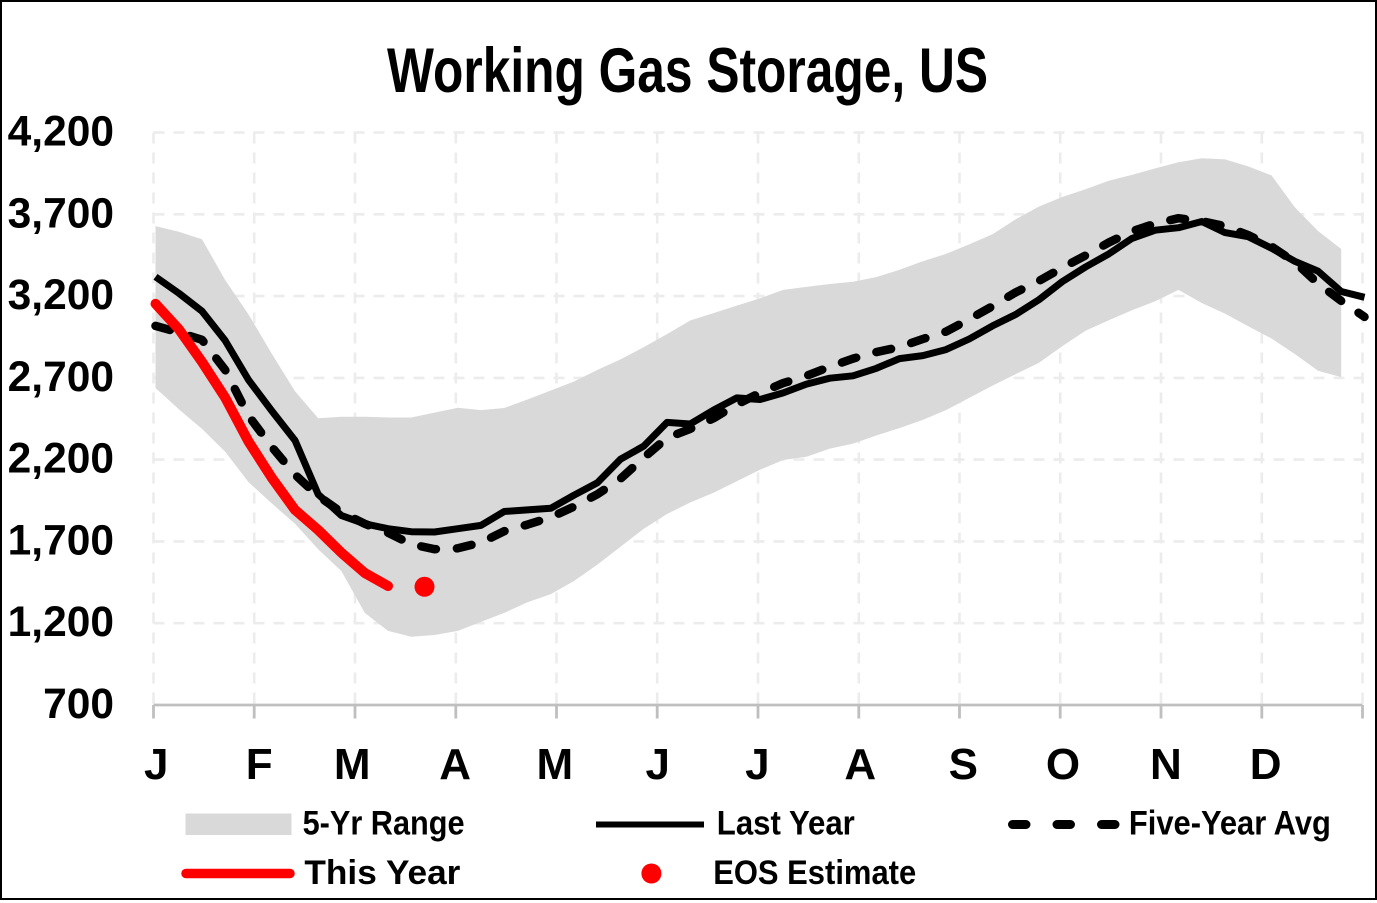 The width and height of the screenshot is (1377, 903). I want to click on svg-text: Last Year, so click(786, 824).